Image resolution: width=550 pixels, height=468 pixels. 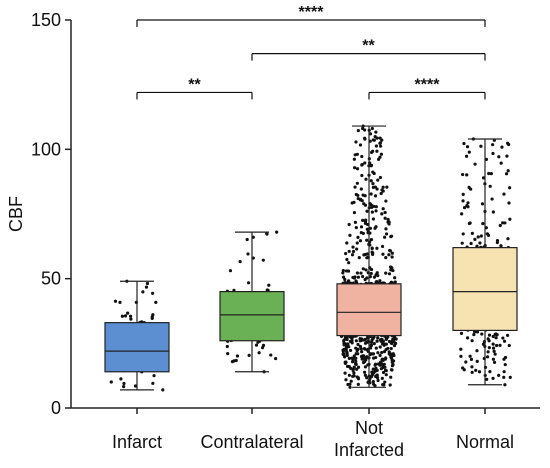 I want to click on x-category-label: Infarct, so click(x=137, y=442).